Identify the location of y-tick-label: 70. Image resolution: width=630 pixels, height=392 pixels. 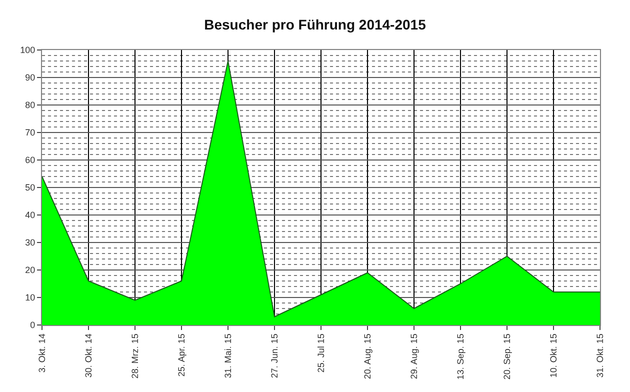
(30, 133).